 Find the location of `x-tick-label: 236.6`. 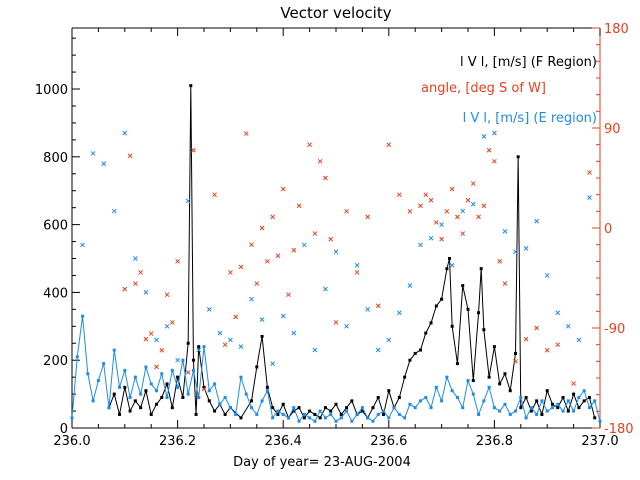

x-tick-label: 236.6 is located at coordinates (388, 441).